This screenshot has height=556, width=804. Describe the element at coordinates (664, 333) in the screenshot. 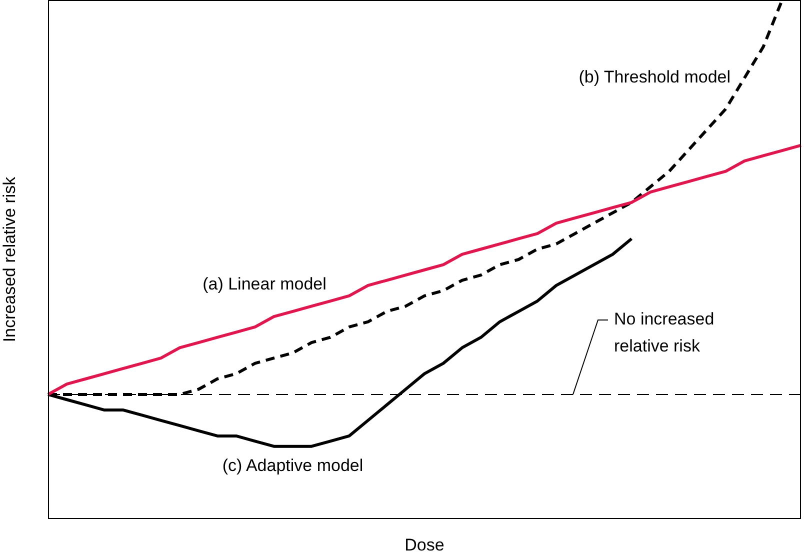

I see `ref-line-label: No increased relative risk` at that location.